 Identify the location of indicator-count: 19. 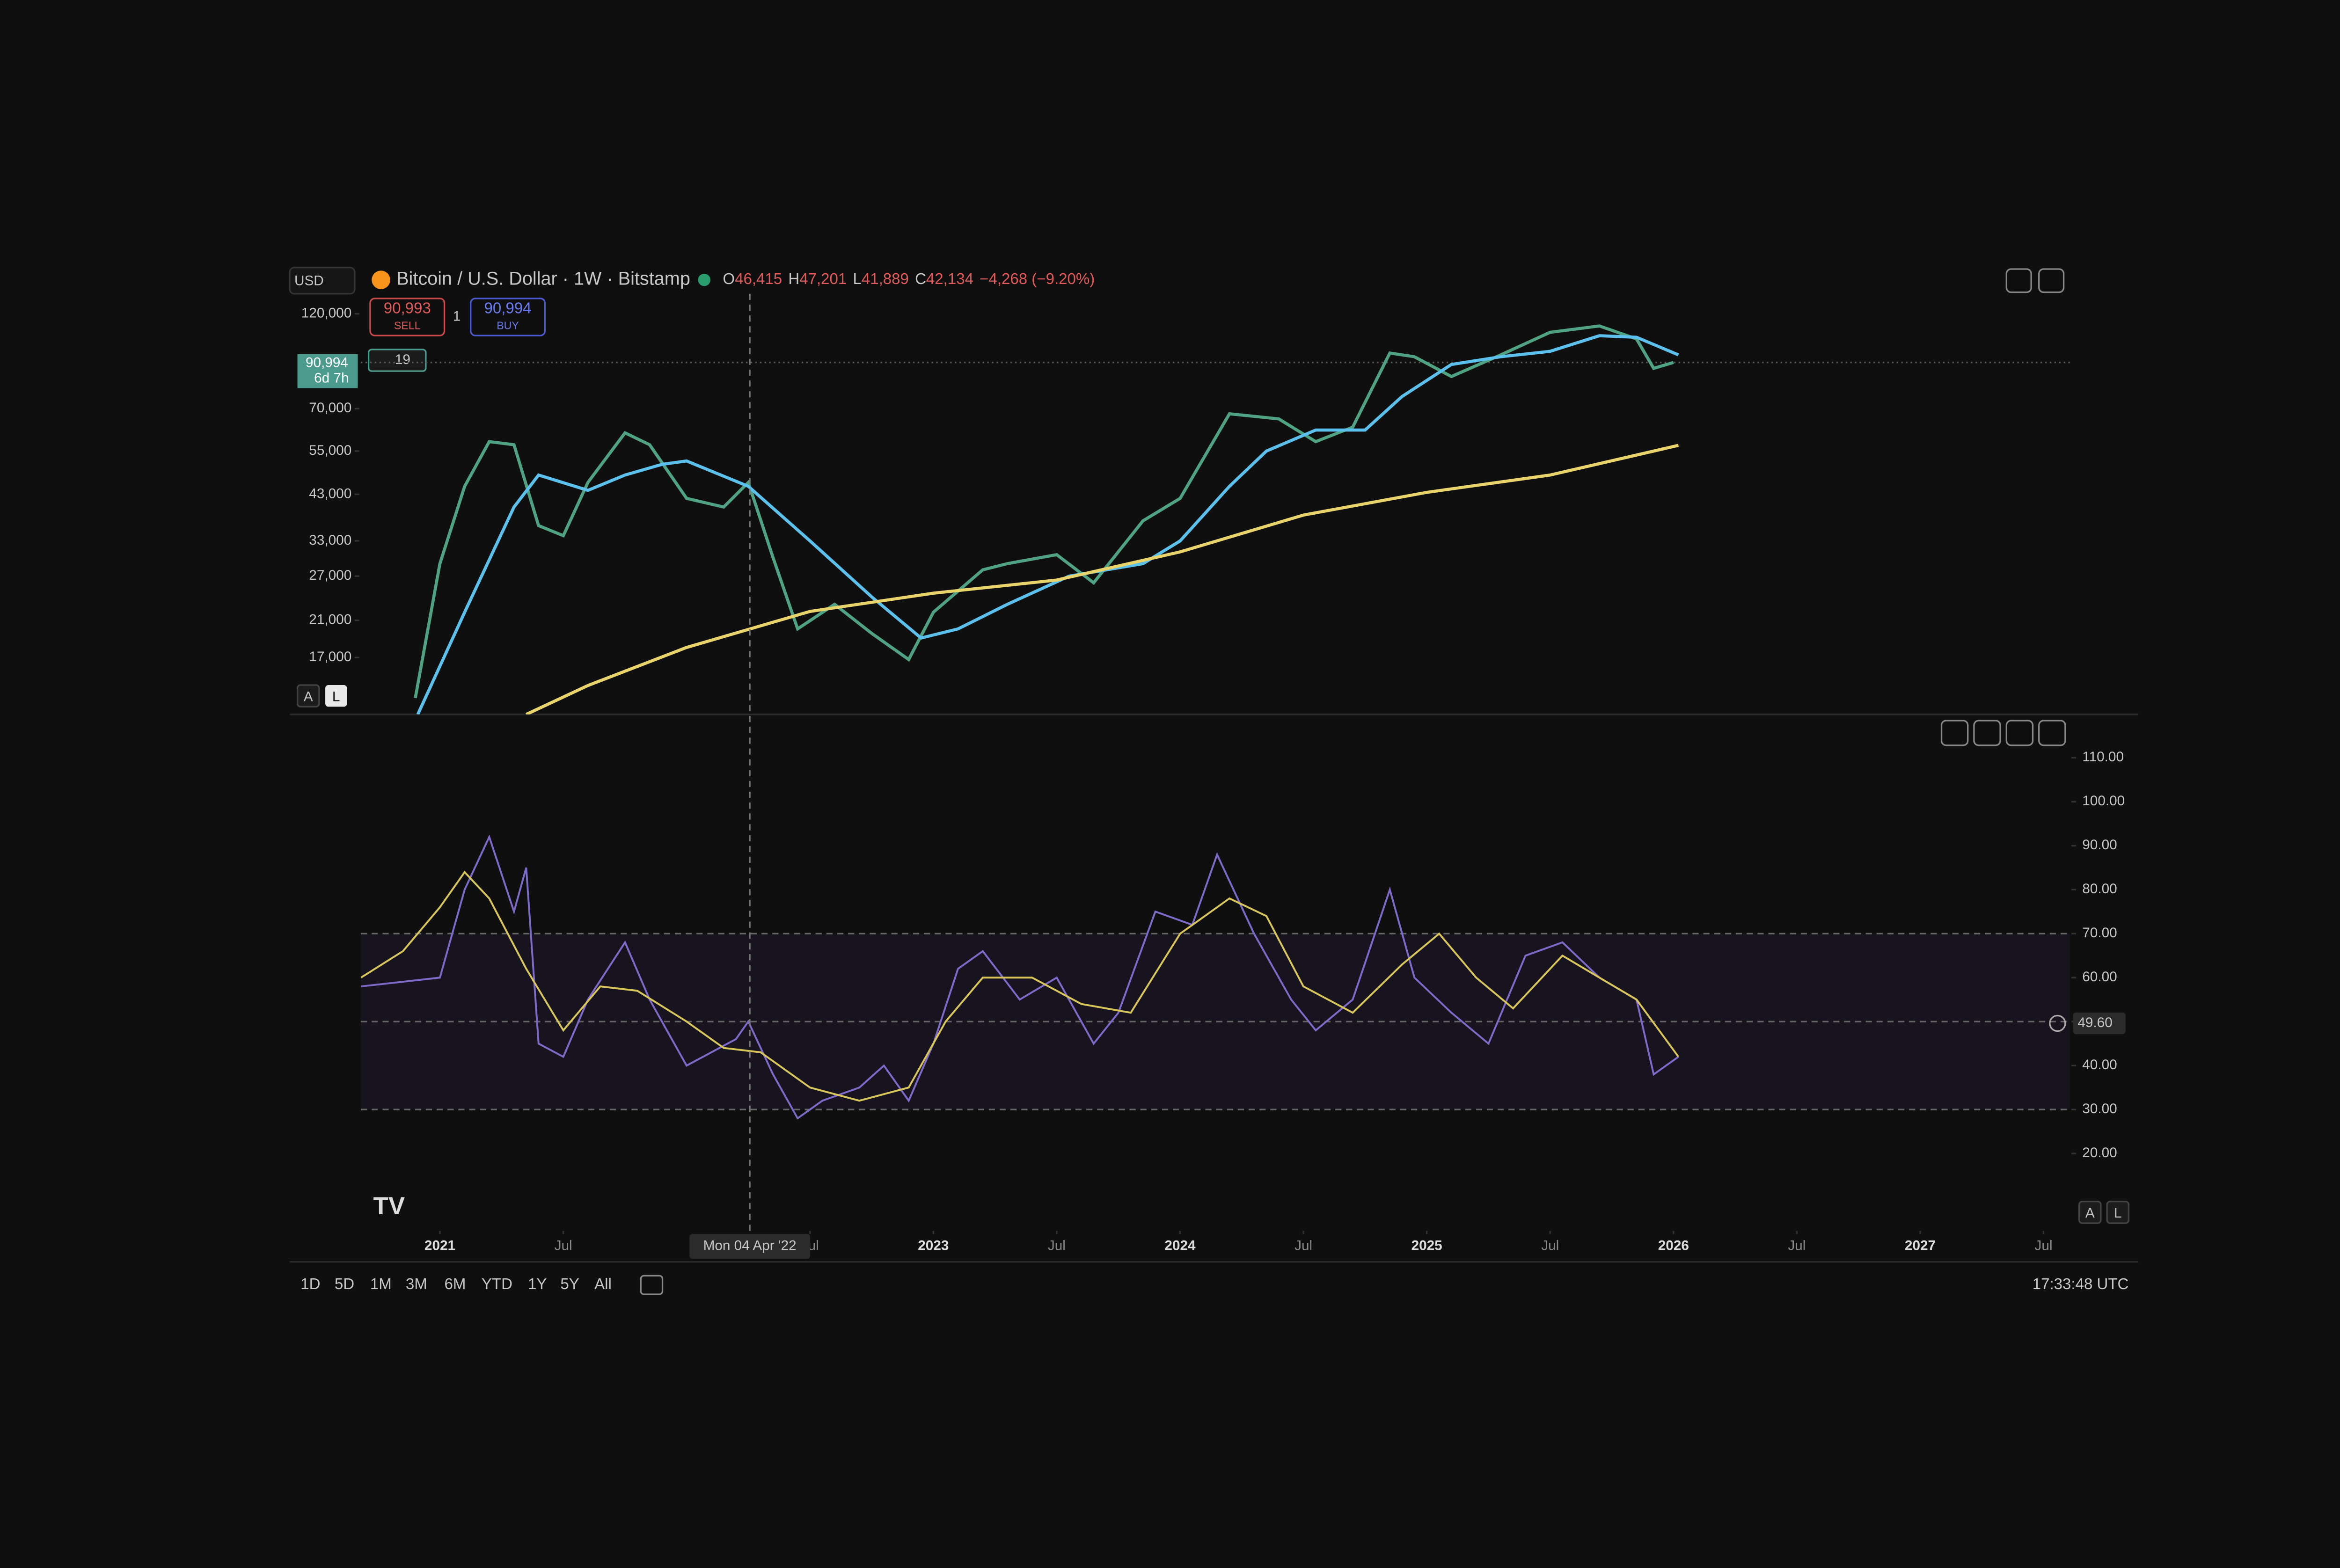
(402, 359).